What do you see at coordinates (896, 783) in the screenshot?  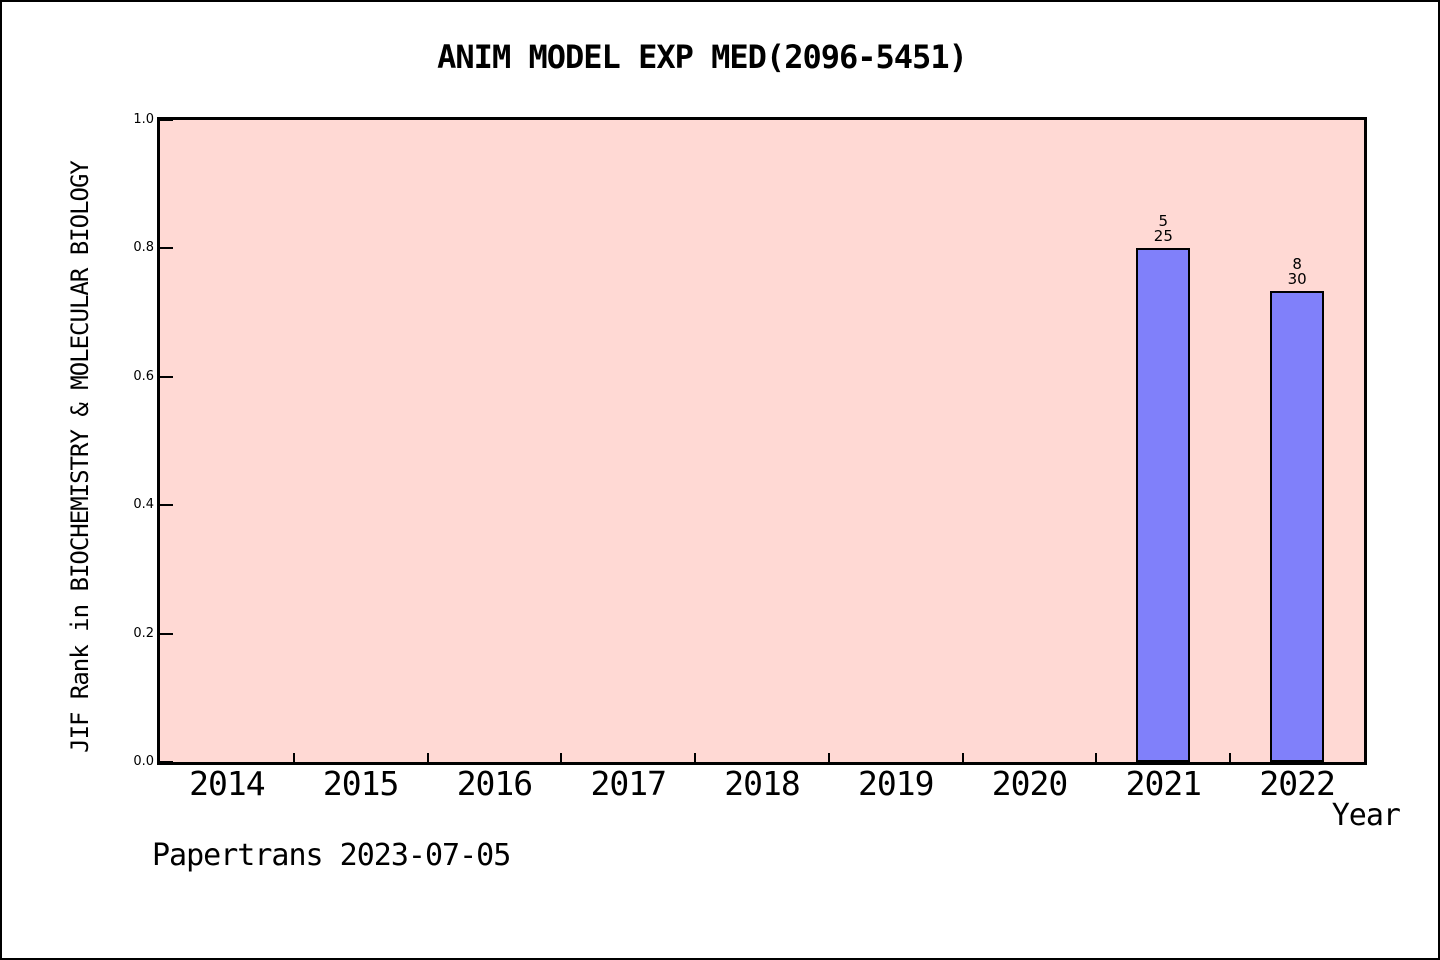 I see `x-category-label: 2019` at bounding box center [896, 783].